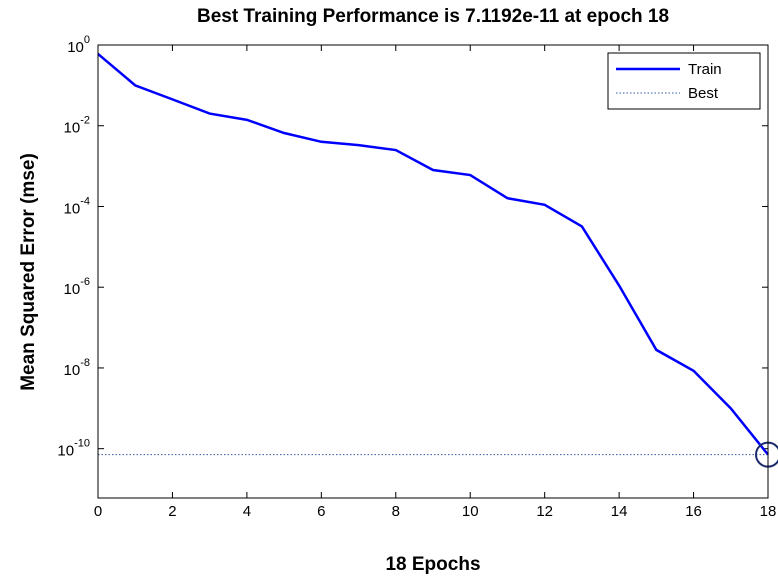 The width and height of the screenshot is (778, 576). Describe the element at coordinates (77, 287) in the screenshot. I see `y-tick-label: 10⁻⁶` at that location.